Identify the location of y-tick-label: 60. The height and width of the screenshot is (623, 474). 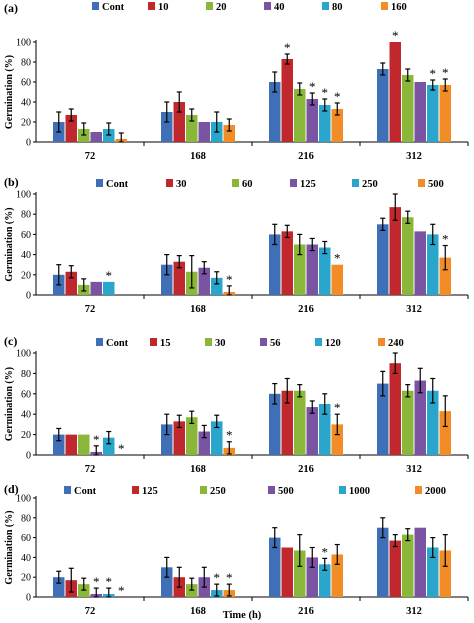
(26, 83).